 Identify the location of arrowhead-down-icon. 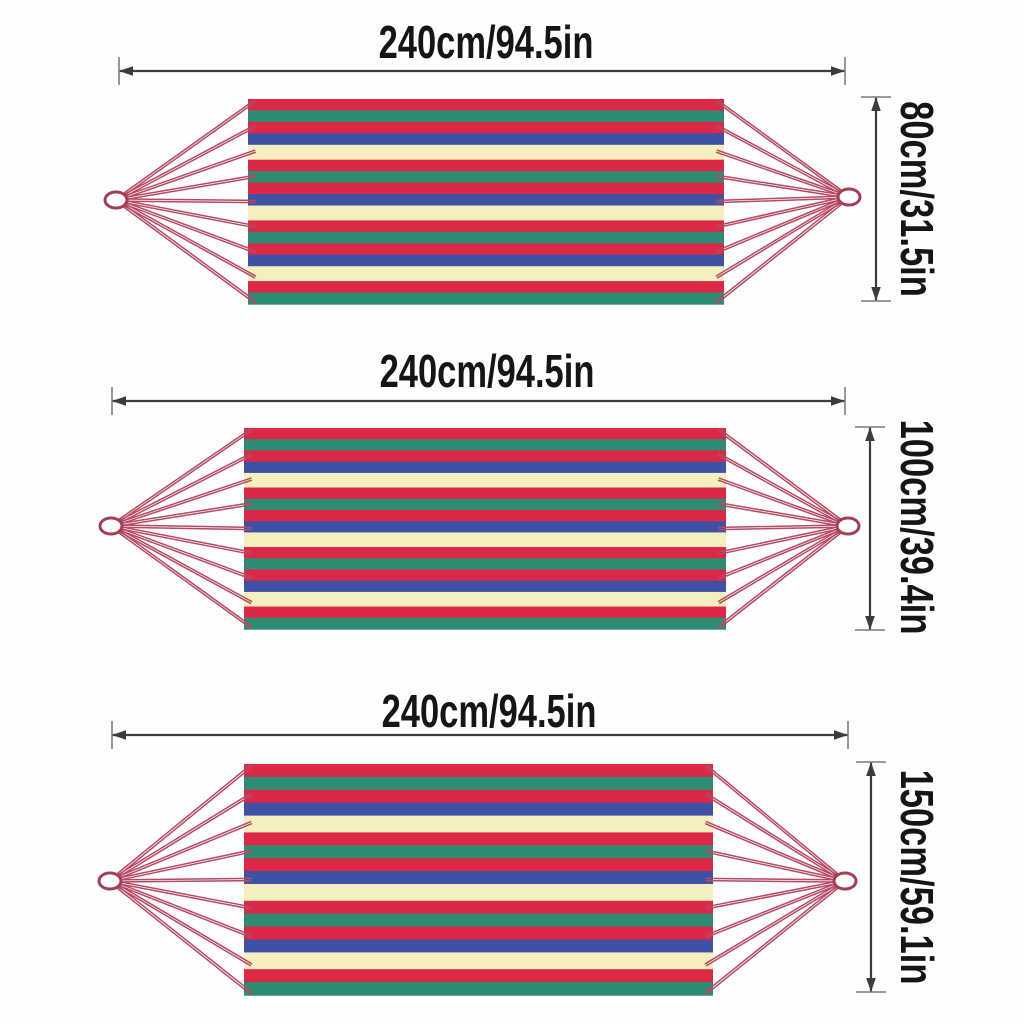
(876, 294).